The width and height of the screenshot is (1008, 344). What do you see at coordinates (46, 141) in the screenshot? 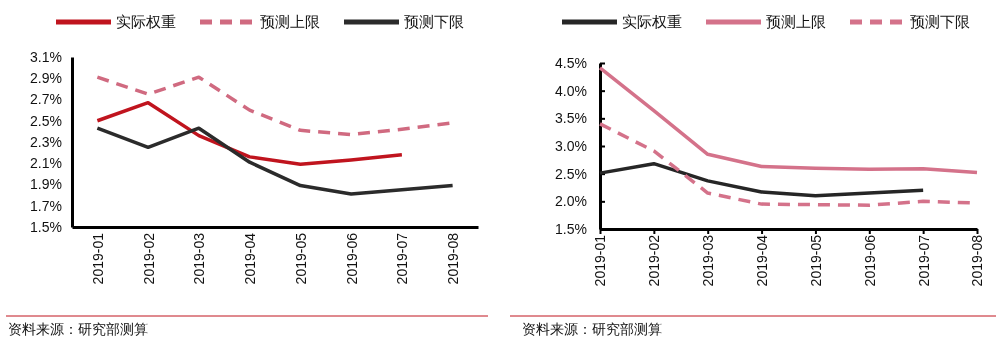
I see `y-tick-label: 2.3%` at bounding box center [46, 141].